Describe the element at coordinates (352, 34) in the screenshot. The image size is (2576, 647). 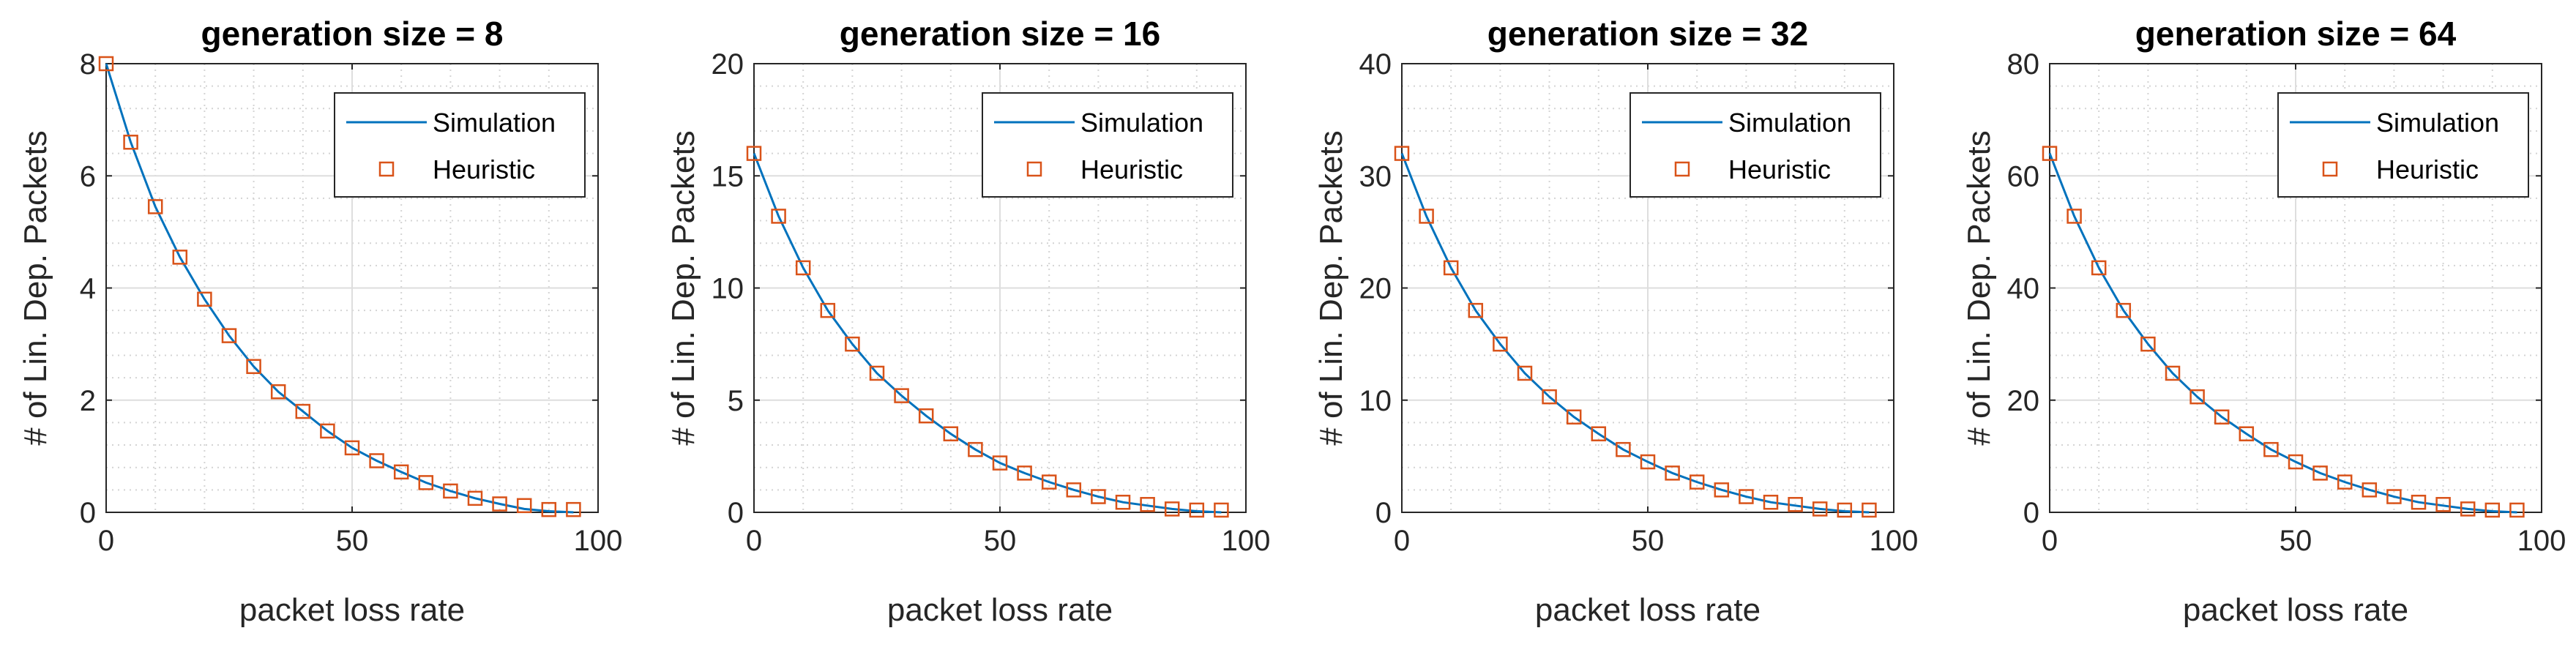
I see `chart-title: generation size = 8` at that location.